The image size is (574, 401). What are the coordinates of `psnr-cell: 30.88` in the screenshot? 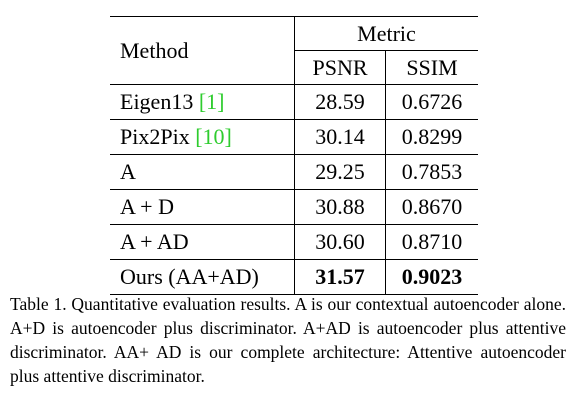 It's located at (340, 207).